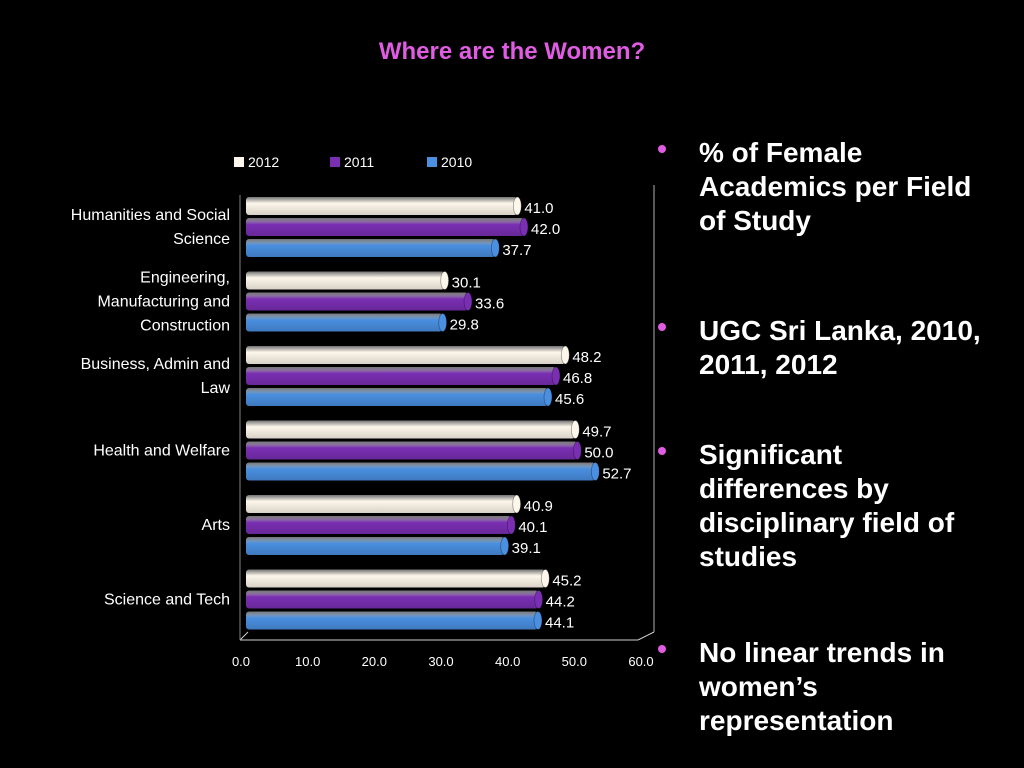 The width and height of the screenshot is (1024, 768). What do you see at coordinates (263, 162) in the screenshot?
I see `legend-label: 2012` at bounding box center [263, 162].